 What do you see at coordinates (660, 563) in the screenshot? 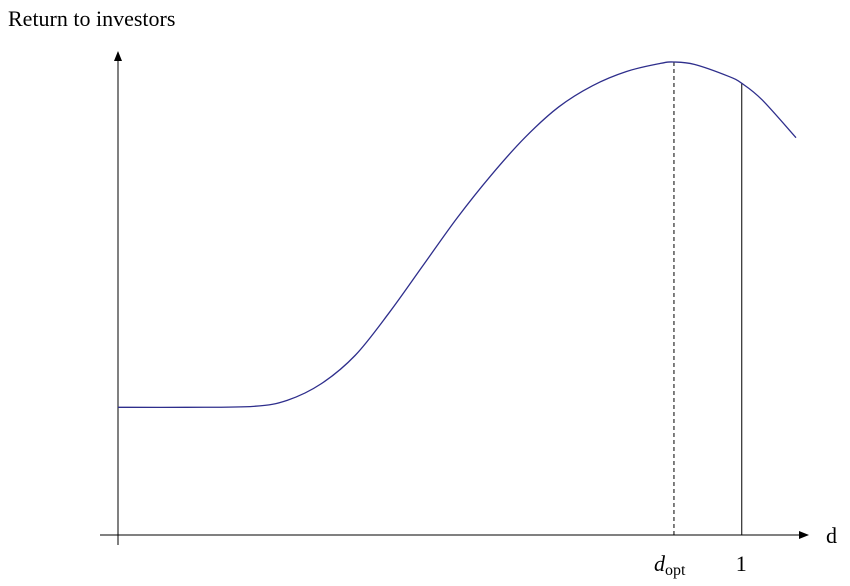
I see `tick-label-d-opt-main: d` at bounding box center [660, 563].